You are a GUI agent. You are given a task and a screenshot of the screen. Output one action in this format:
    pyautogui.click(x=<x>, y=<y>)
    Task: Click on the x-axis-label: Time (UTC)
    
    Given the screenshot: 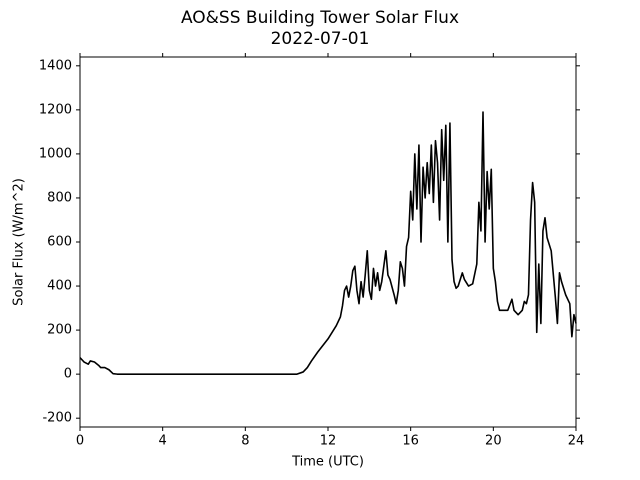 What is the action you would take?
    pyautogui.click(x=327, y=462)
    